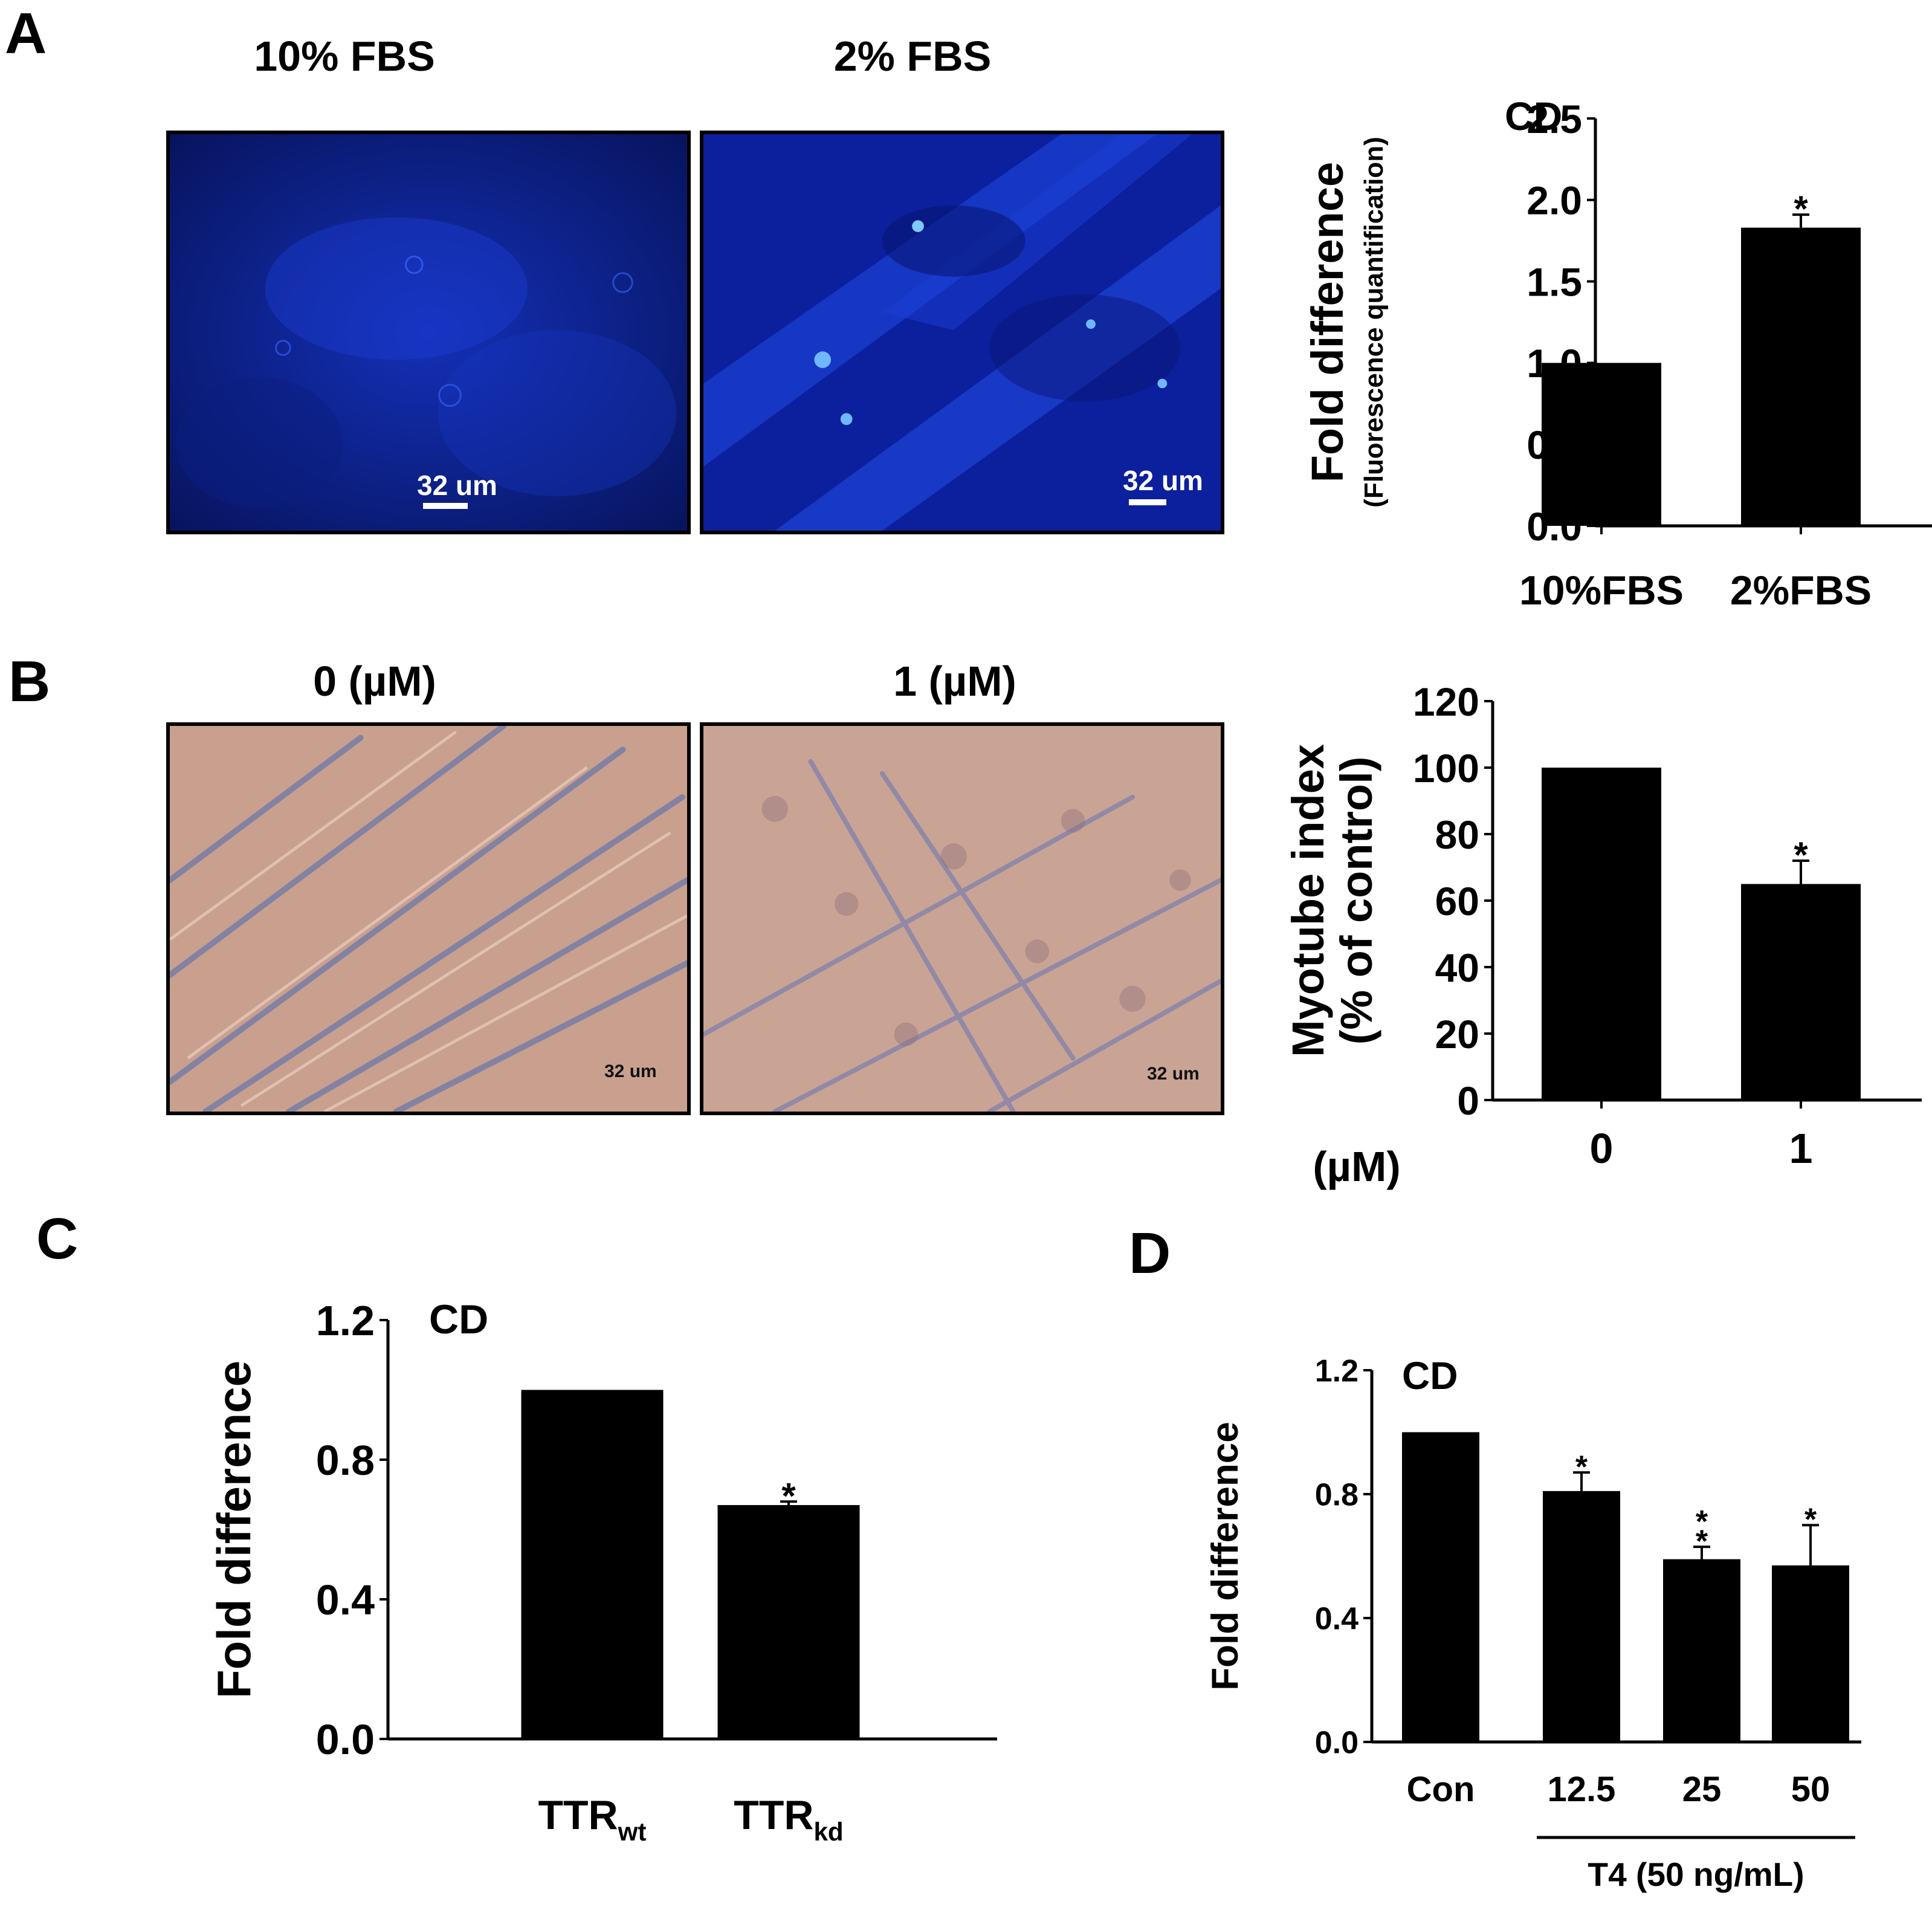 The height and width of the screenshot is (1910, 1932). Describe the element at coordinates (912, 56) in the screenshot. I see `image-title-2-fbs: 2% FBS` at that location.